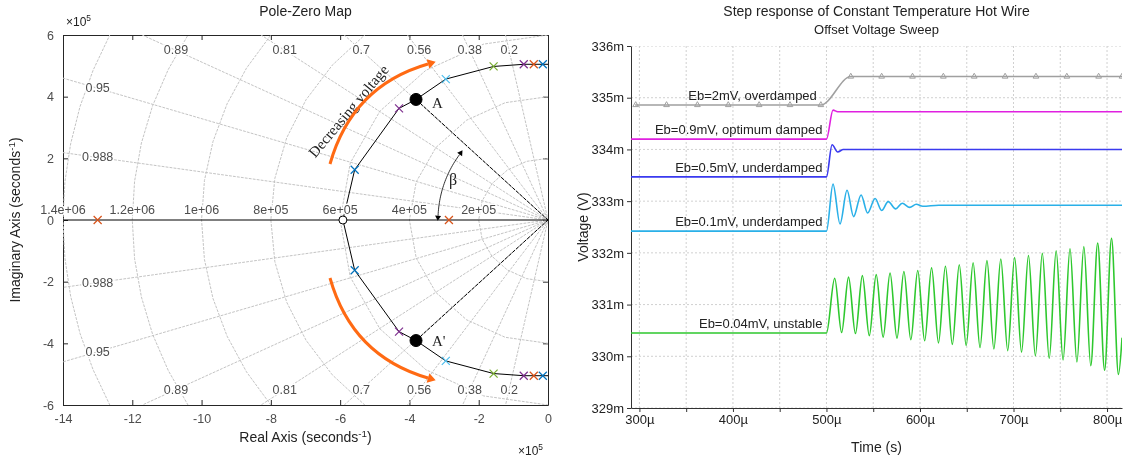 Image resolution: width=1130 pixels, height=462 pixels. I want to click on y-tick-label: 329m, so click(607, 408).